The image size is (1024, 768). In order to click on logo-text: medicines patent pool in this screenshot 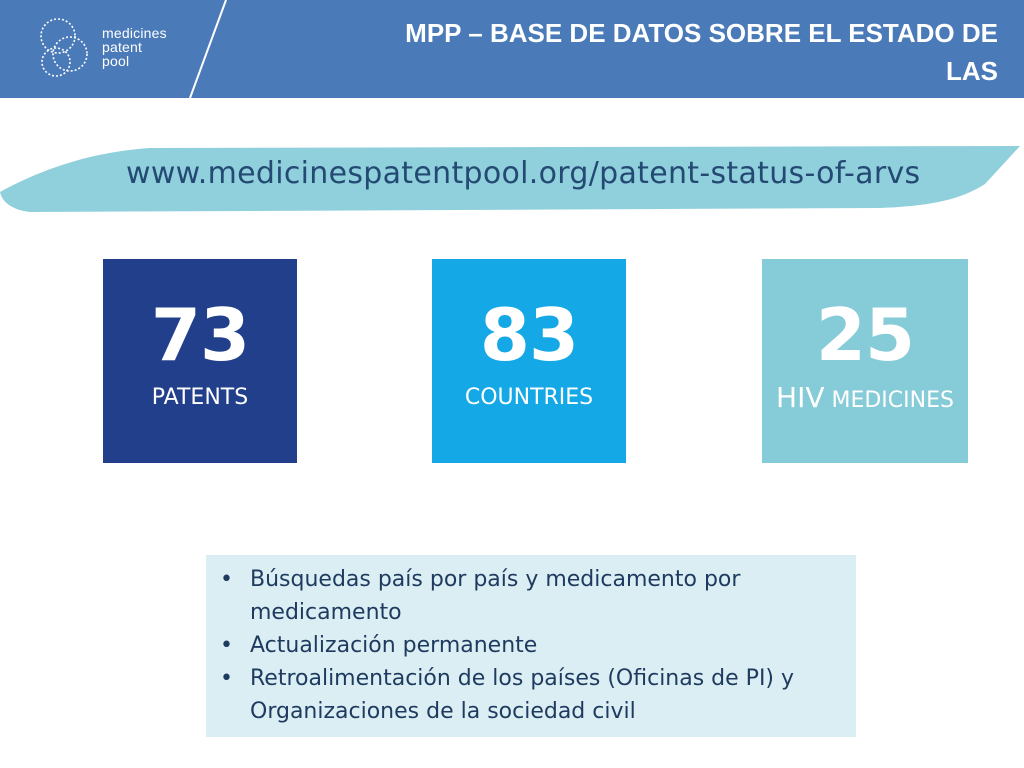, I will do `click(134, 47)`.